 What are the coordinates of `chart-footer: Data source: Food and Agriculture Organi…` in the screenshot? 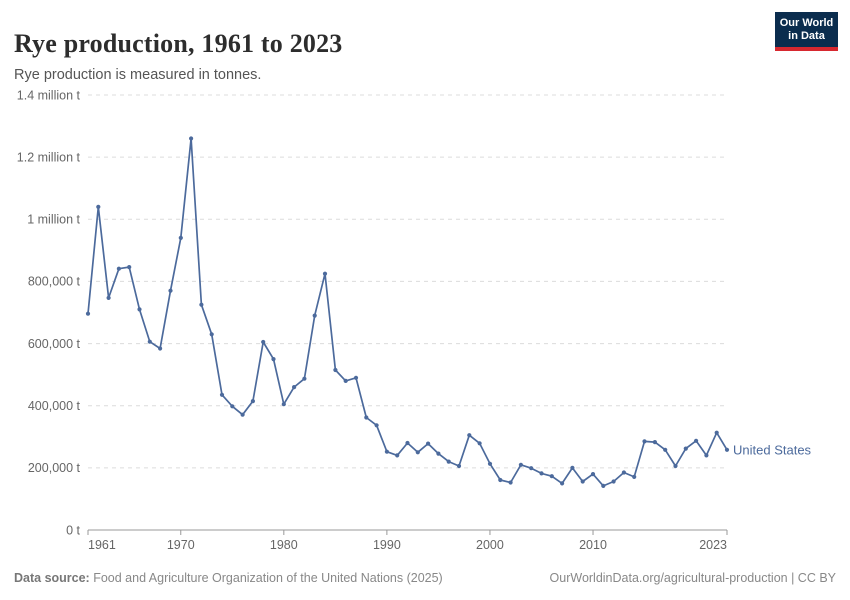 It's located at (425, 578).